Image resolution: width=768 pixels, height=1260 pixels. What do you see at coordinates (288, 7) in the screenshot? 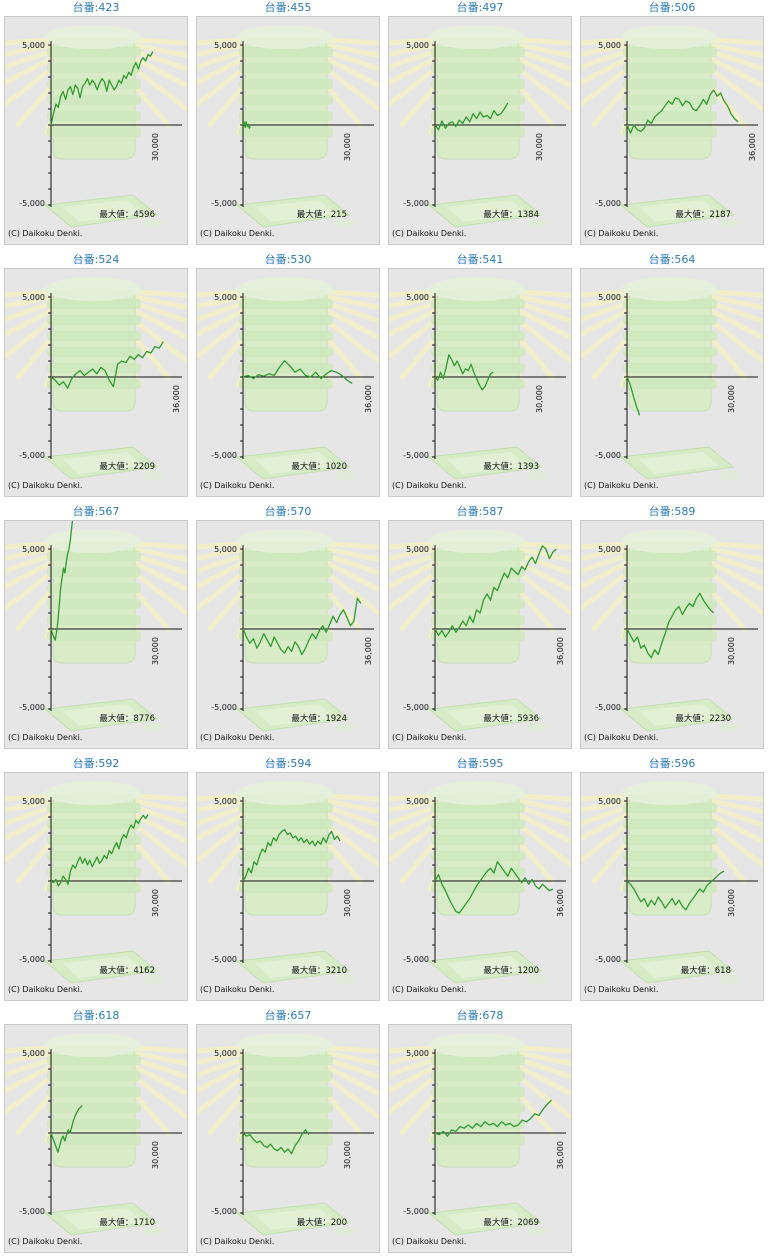
I see `chart-title: 台番:455` at bounding box center [288, 7].